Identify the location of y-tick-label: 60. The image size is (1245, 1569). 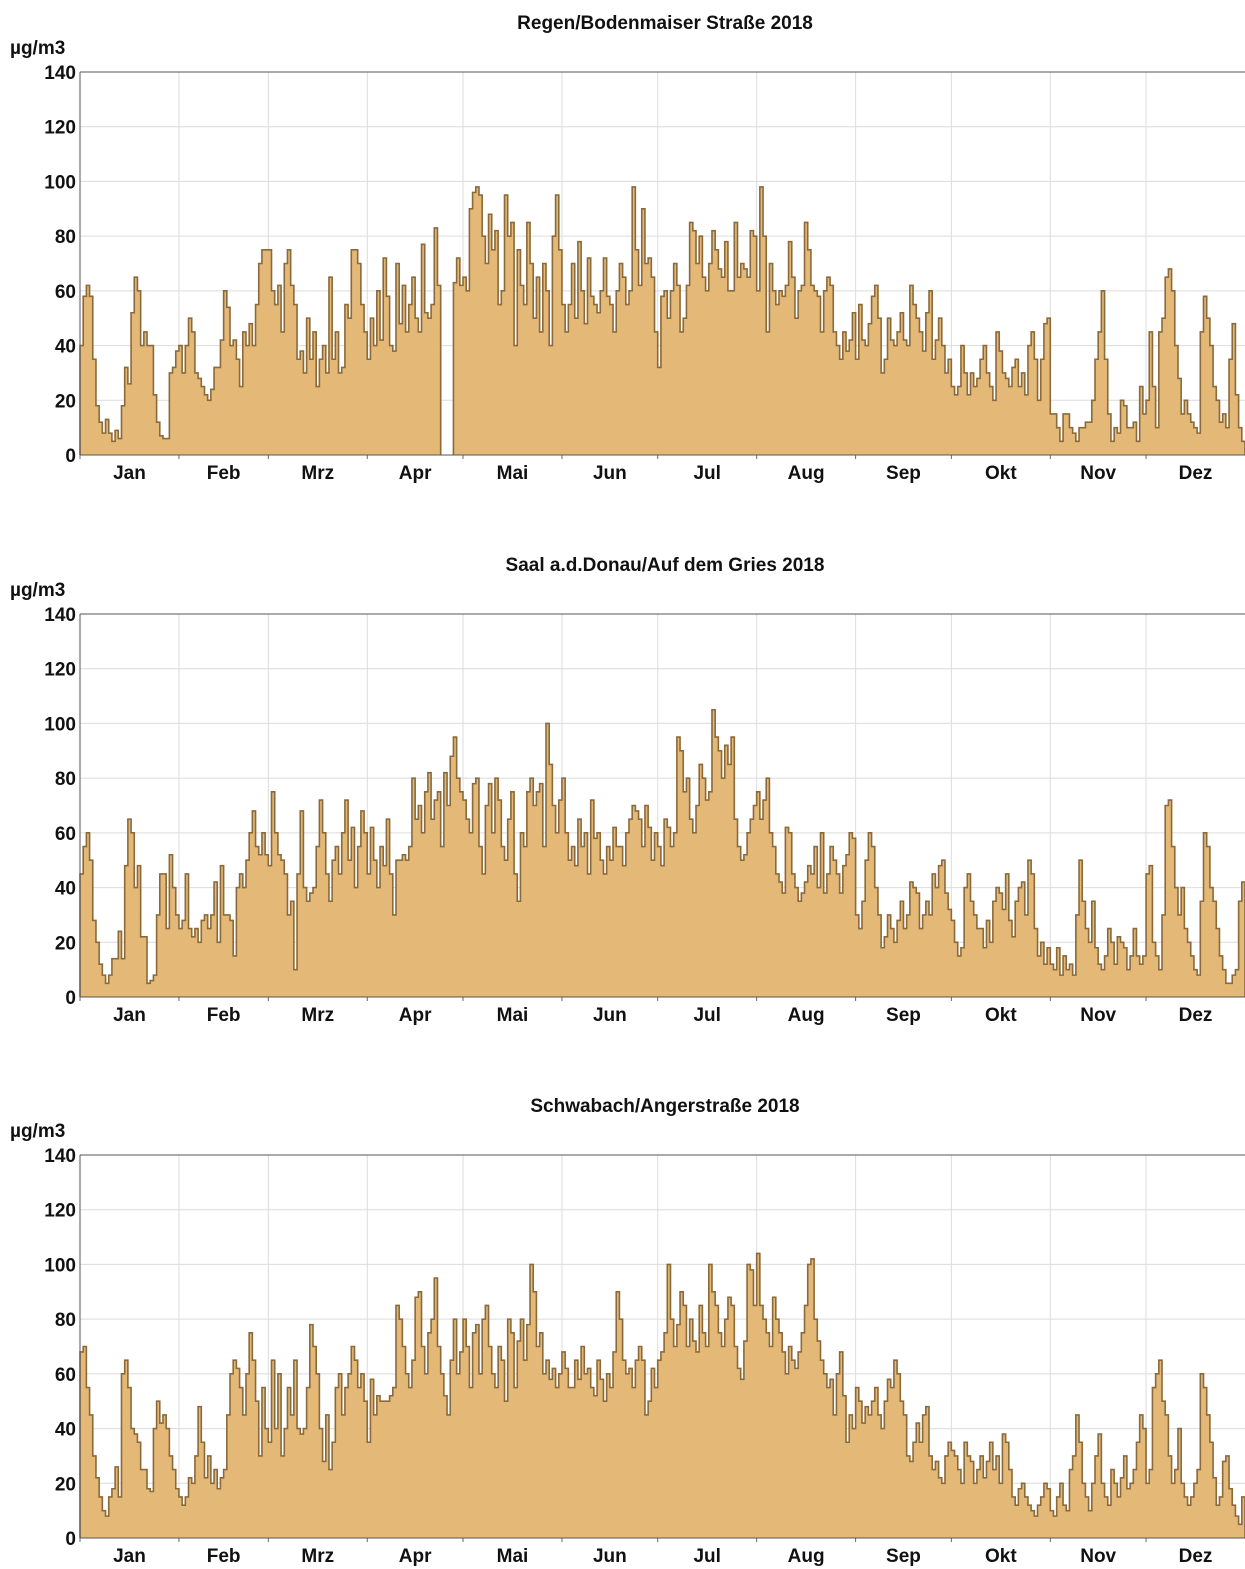
(65, 1375).